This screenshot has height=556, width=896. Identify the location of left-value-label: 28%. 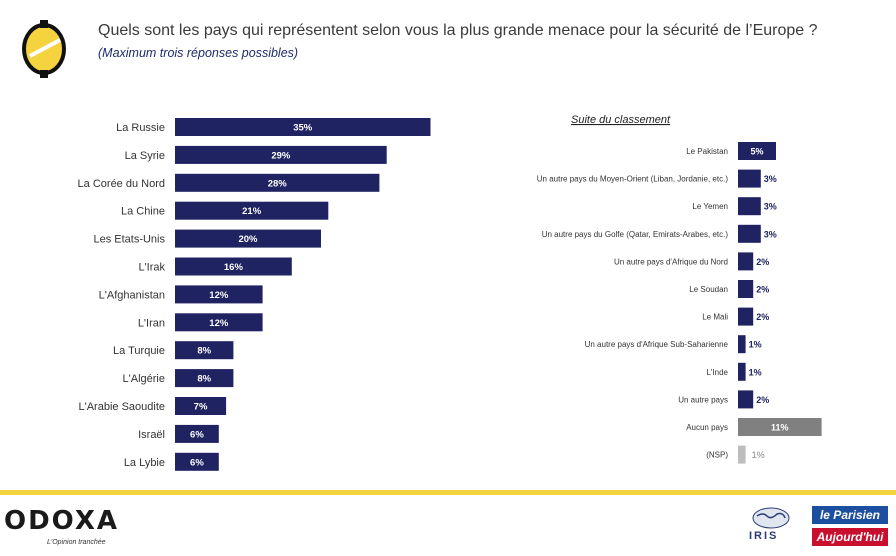
(278, 183).